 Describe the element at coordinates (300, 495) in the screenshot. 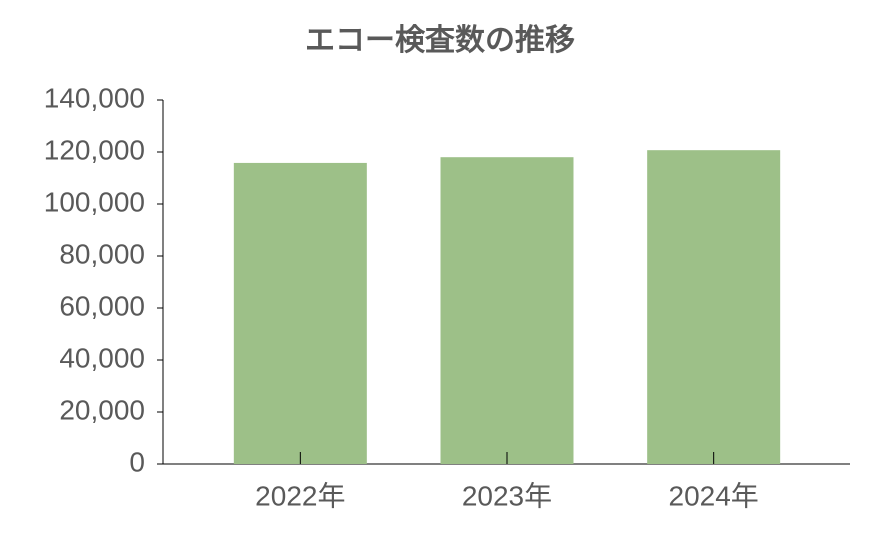

I see `x-tick-label: 2022年` at that location.